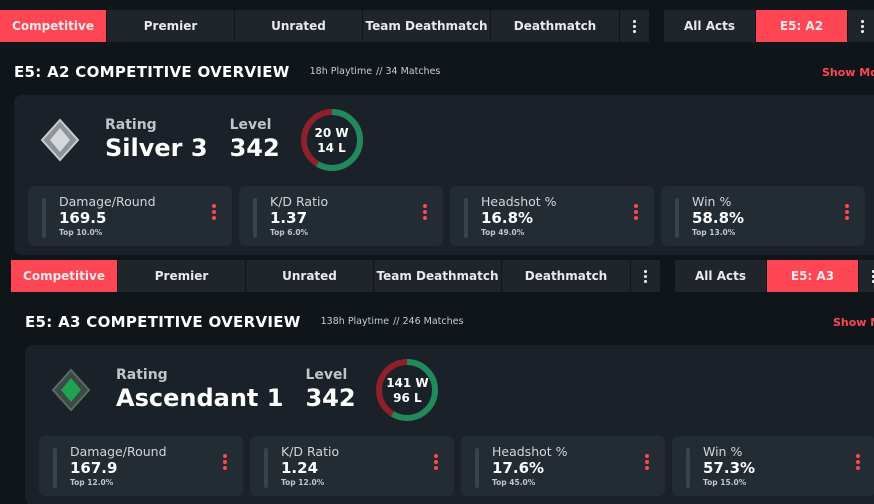 The width and height of the screenshot is (874, 504). I want to click on rank-name: Ascendant 1, so click(200, 398).